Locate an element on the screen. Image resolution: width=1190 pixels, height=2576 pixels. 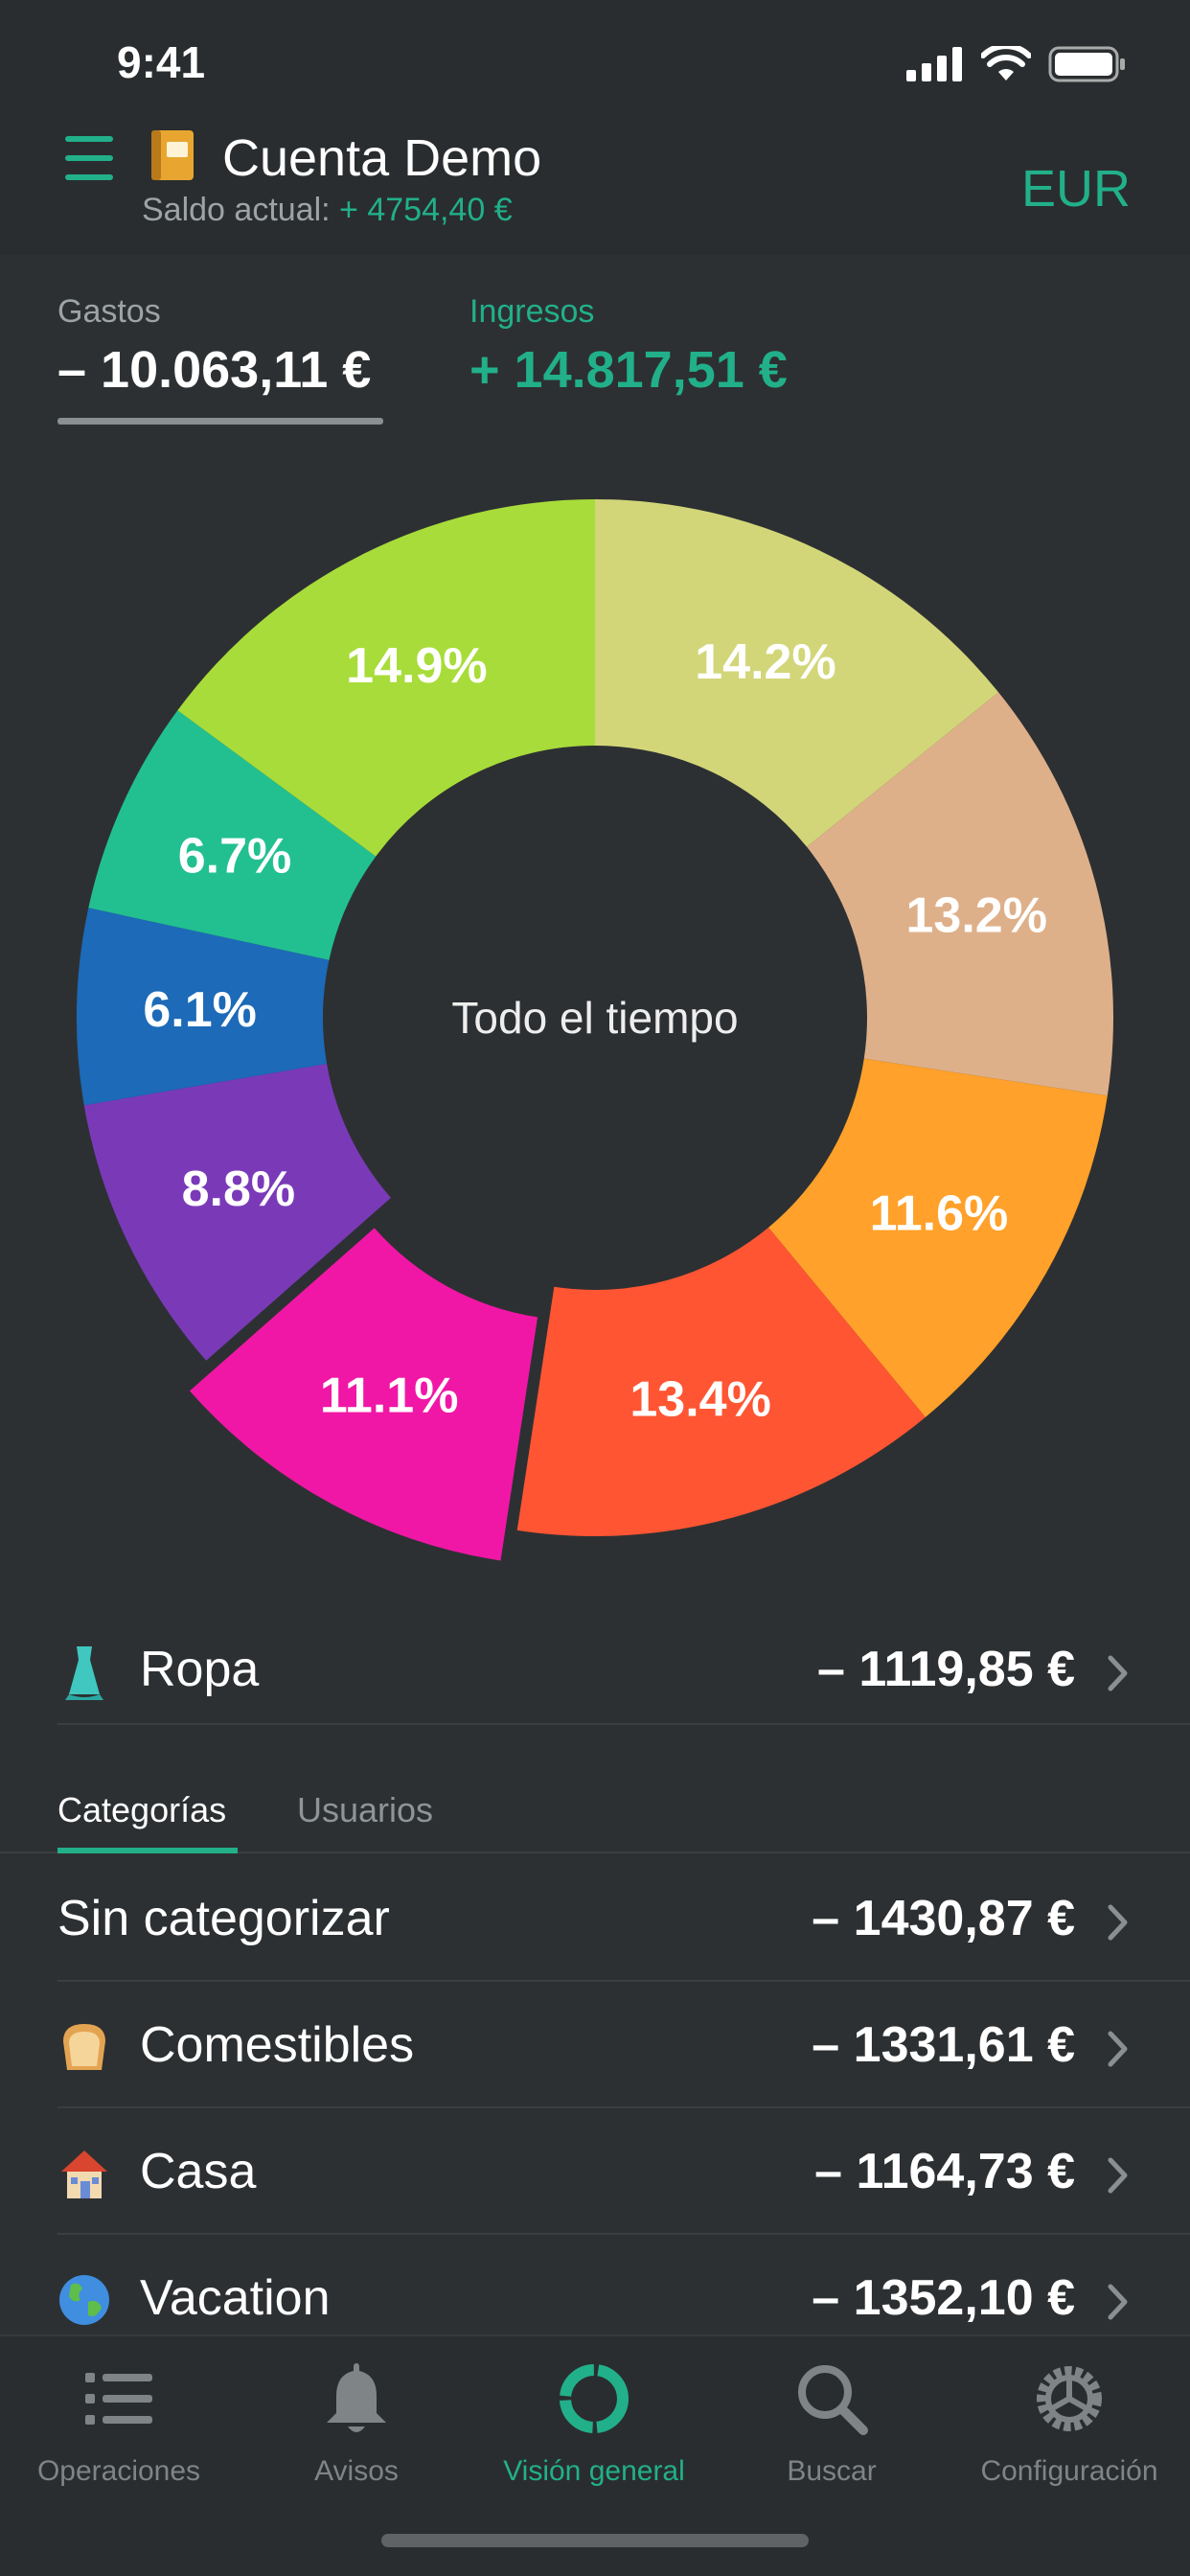
category-amount: – 1430,87 € is located at coordinates (944, 1918).